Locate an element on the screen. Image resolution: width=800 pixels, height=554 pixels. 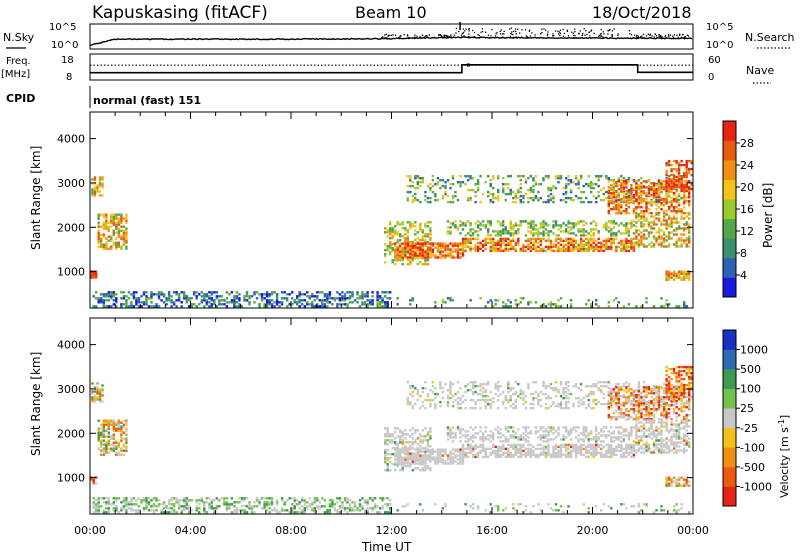
colorbar-tick-label: 24 is located at coordinates (747, 165).